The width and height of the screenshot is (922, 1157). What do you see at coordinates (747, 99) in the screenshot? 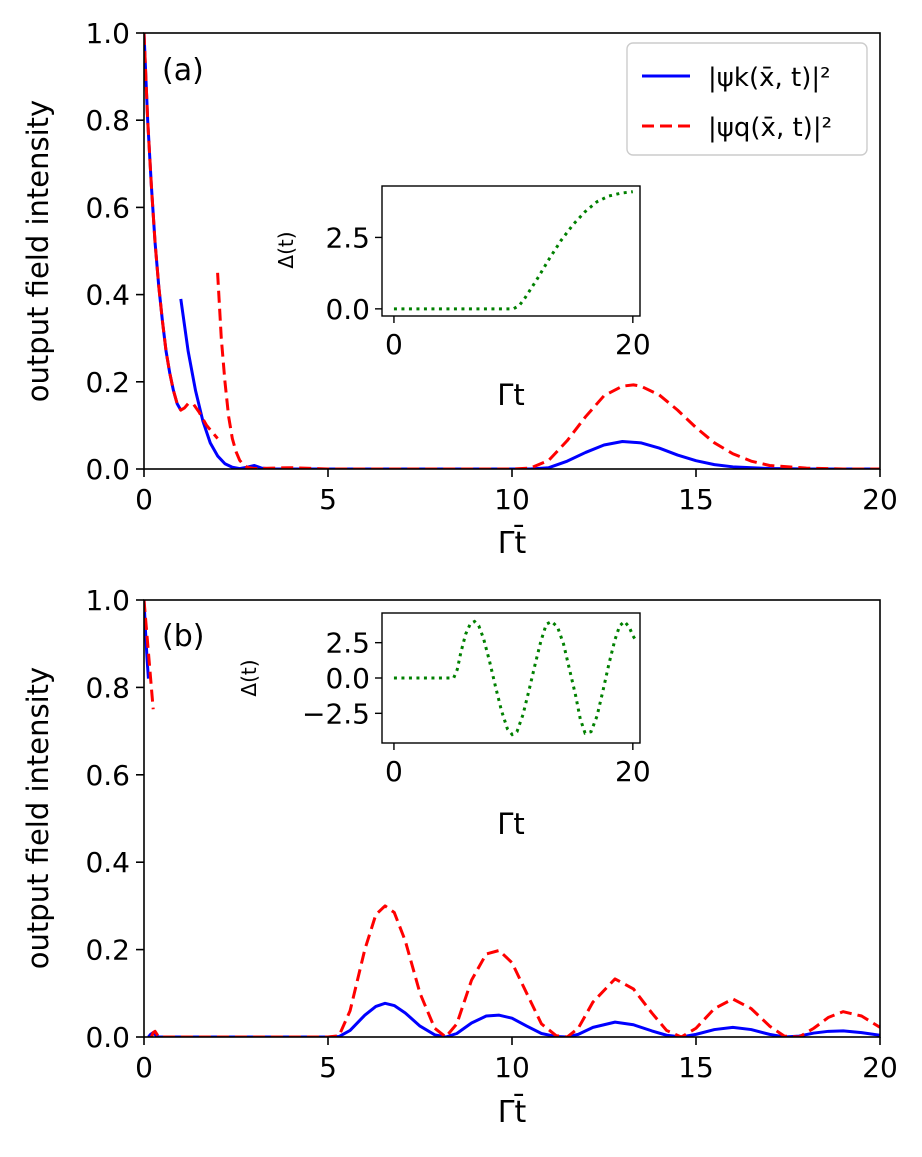
I see `legend: |ψk(x̄, t)|² |ψq(x̄, t)|²` at bounding box center [747, 99].